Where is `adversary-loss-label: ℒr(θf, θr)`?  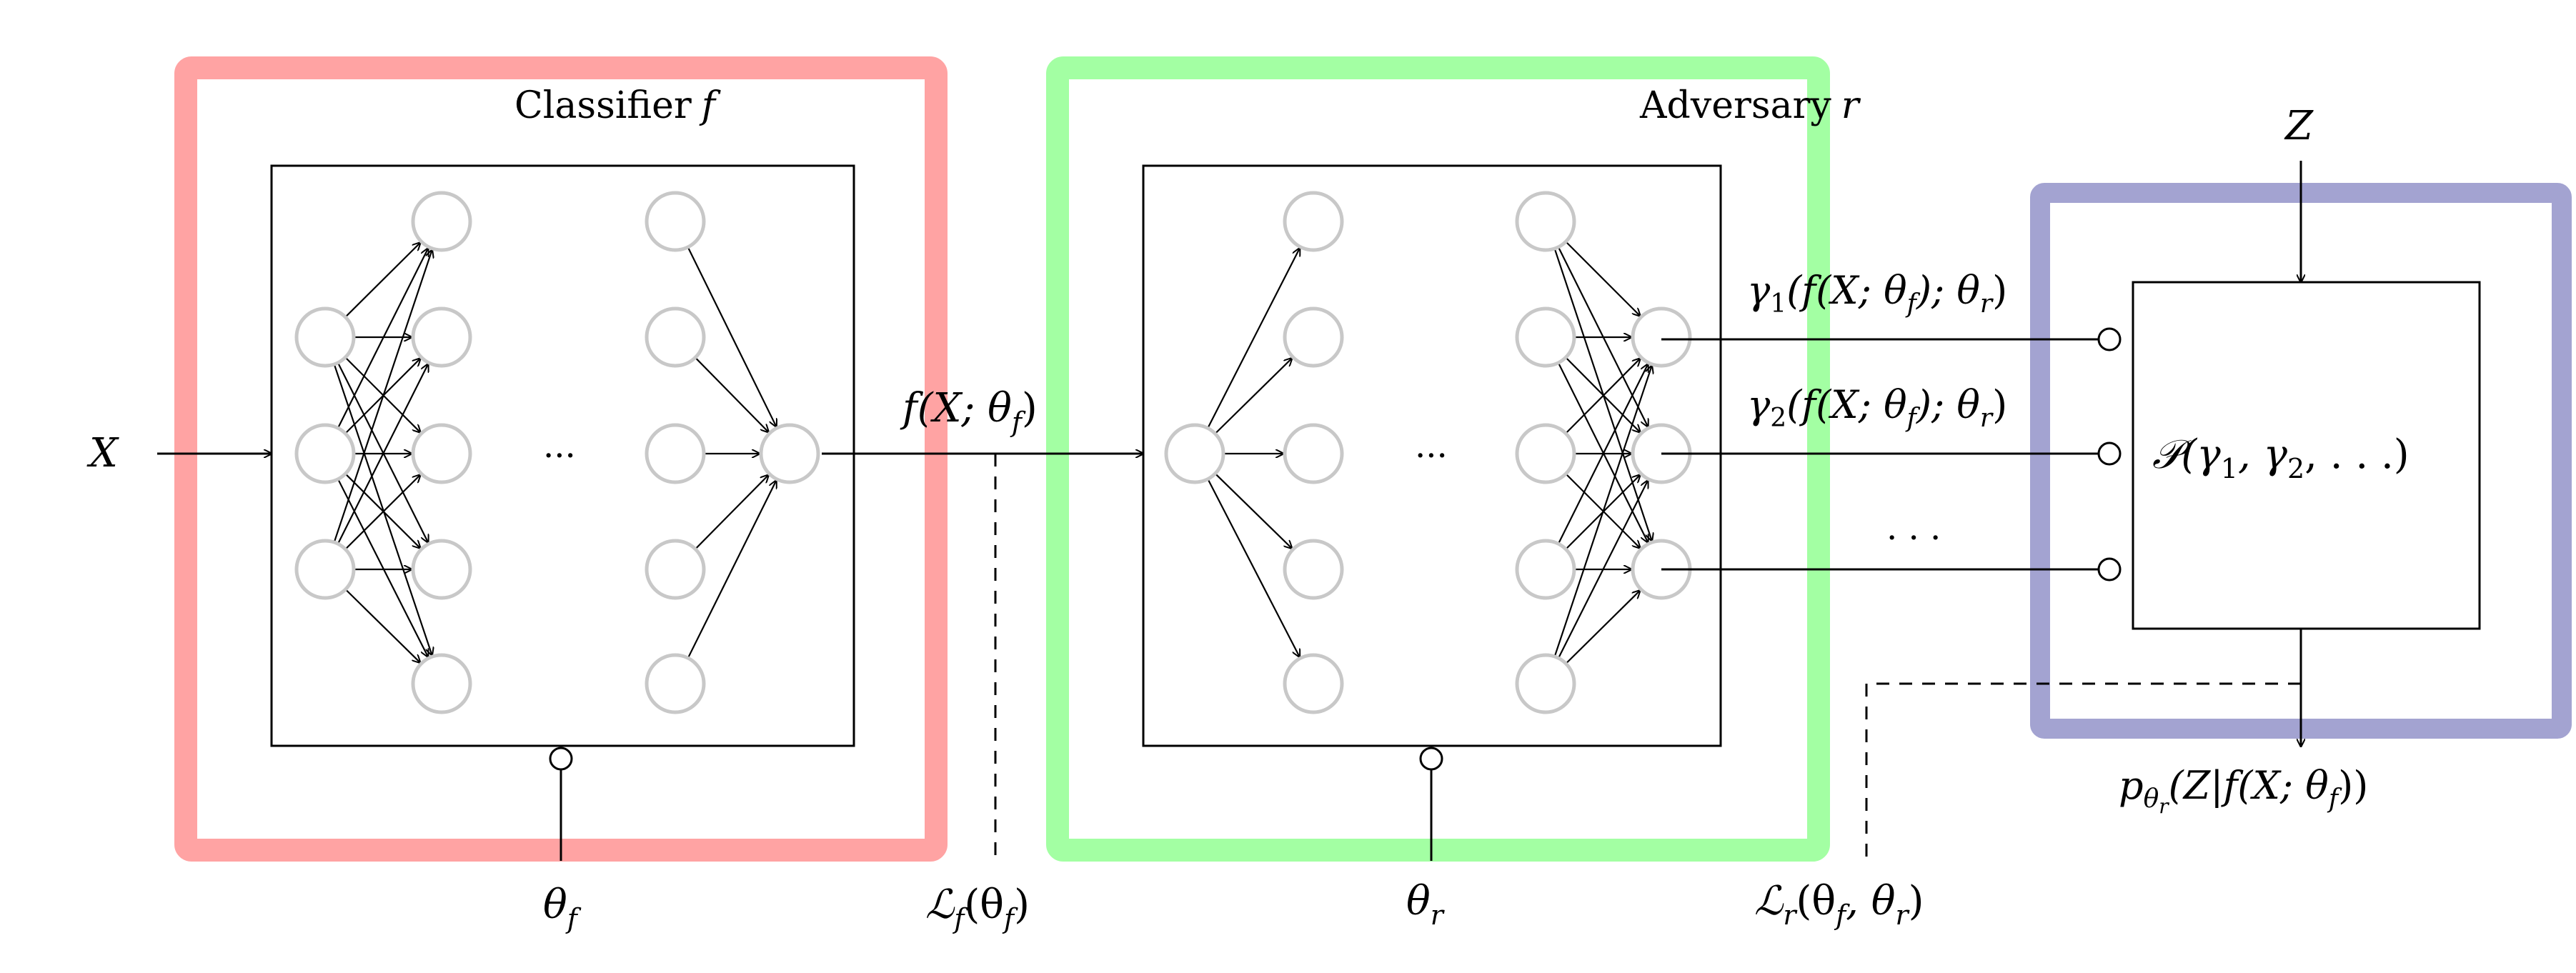
adversary-loss-label: ℒr(θf, θr) is located at coordinates (1839, 904).